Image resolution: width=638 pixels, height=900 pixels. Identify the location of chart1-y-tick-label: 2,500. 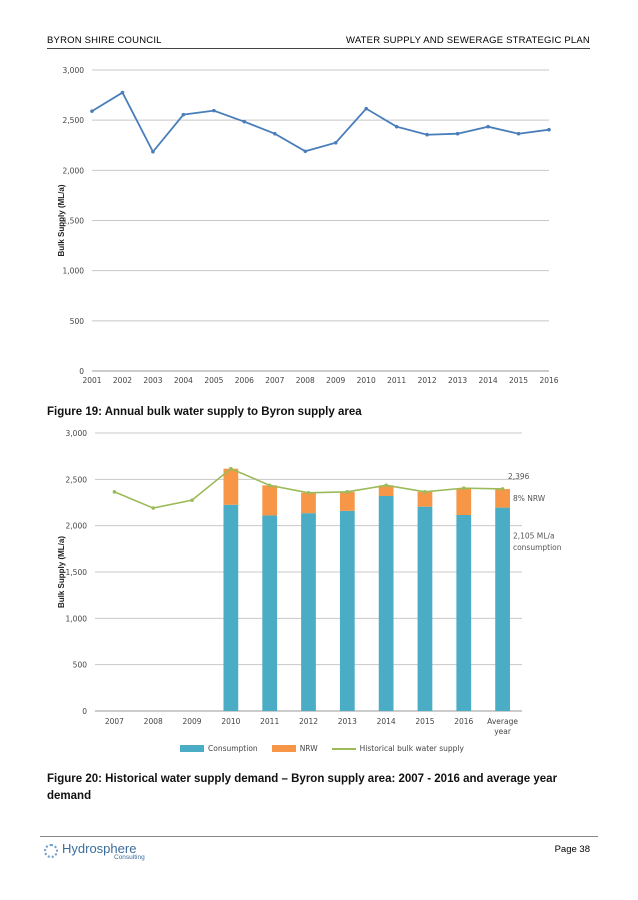
(74, 120).